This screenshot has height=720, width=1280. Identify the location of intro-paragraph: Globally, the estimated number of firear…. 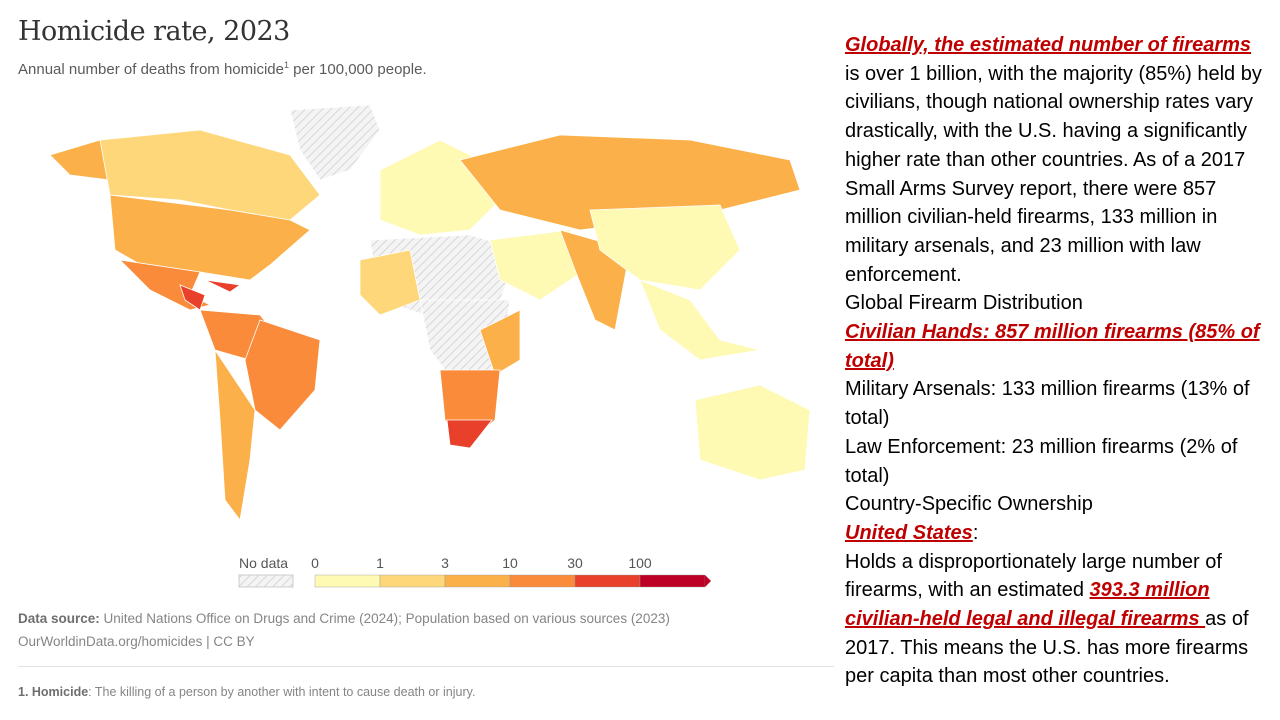
(1057, 160).